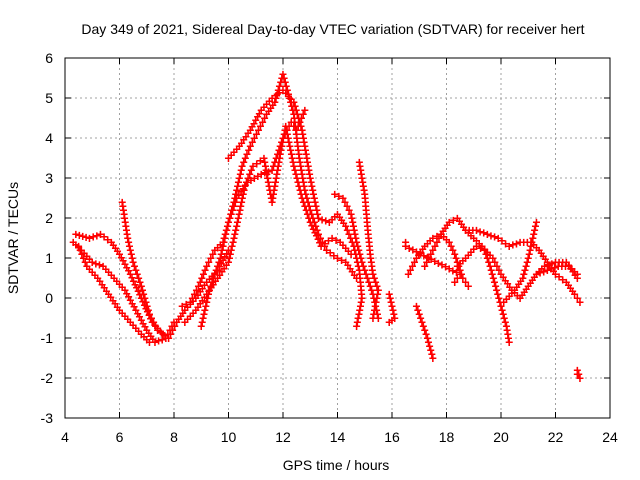 This screenshot has width=640, height=480. What do you see at coordinates (49, 178) in the screenshot?
I see `y-tick-label: 3` at bounding box center [49, 178].